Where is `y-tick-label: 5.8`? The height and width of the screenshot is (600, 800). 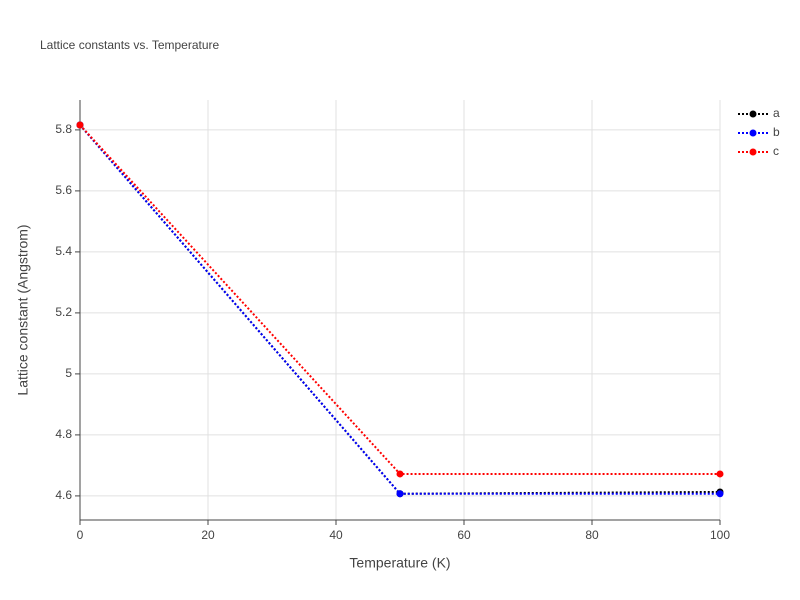 y-tick-label: 5.8 is located at coordinates (63, 129).